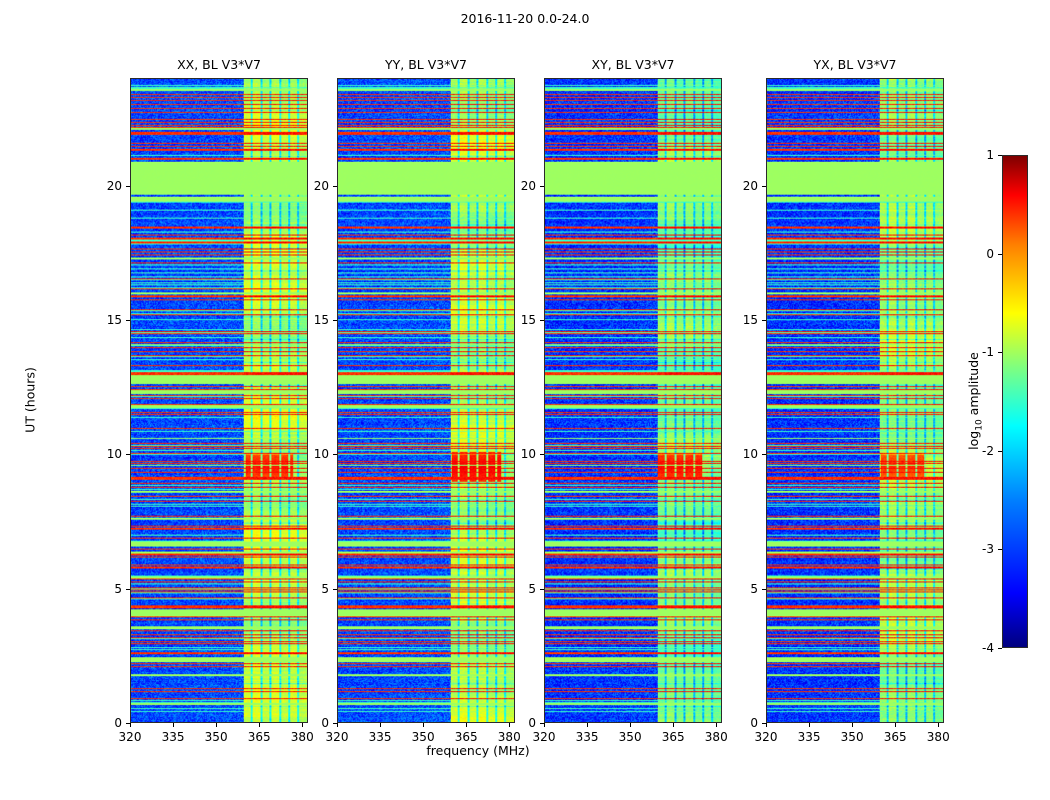 The height and width of the screenshot is (800, 1050). Describe the element at coordinates (525, 18) in the screenshot. I see `figure-suptitle: 2016-11-20 0.0-24.0` at that location.